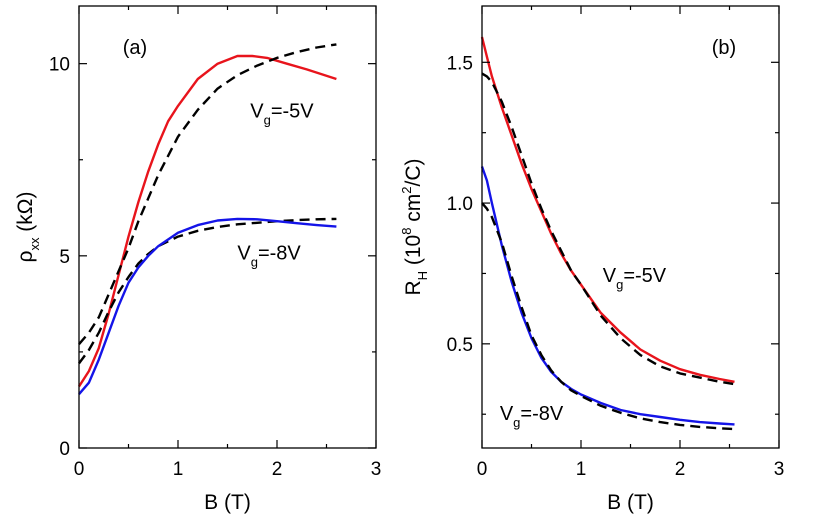  What do you see at coordinates (59, 65) in the screenshot?
I see `y-tick-label: 10` at bounding box center [59, 65].